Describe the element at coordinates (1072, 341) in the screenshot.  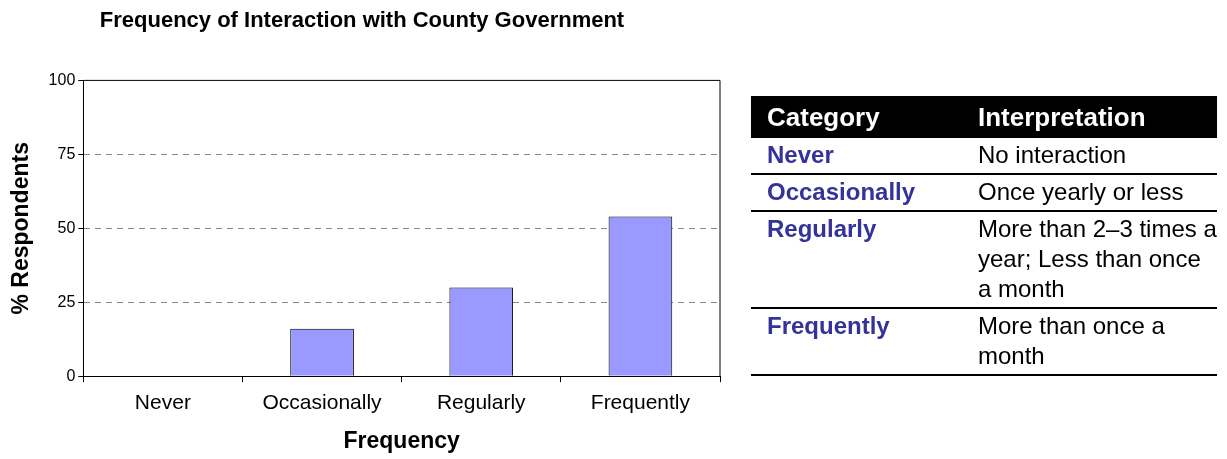
I see `text: More than once a month` at that location.